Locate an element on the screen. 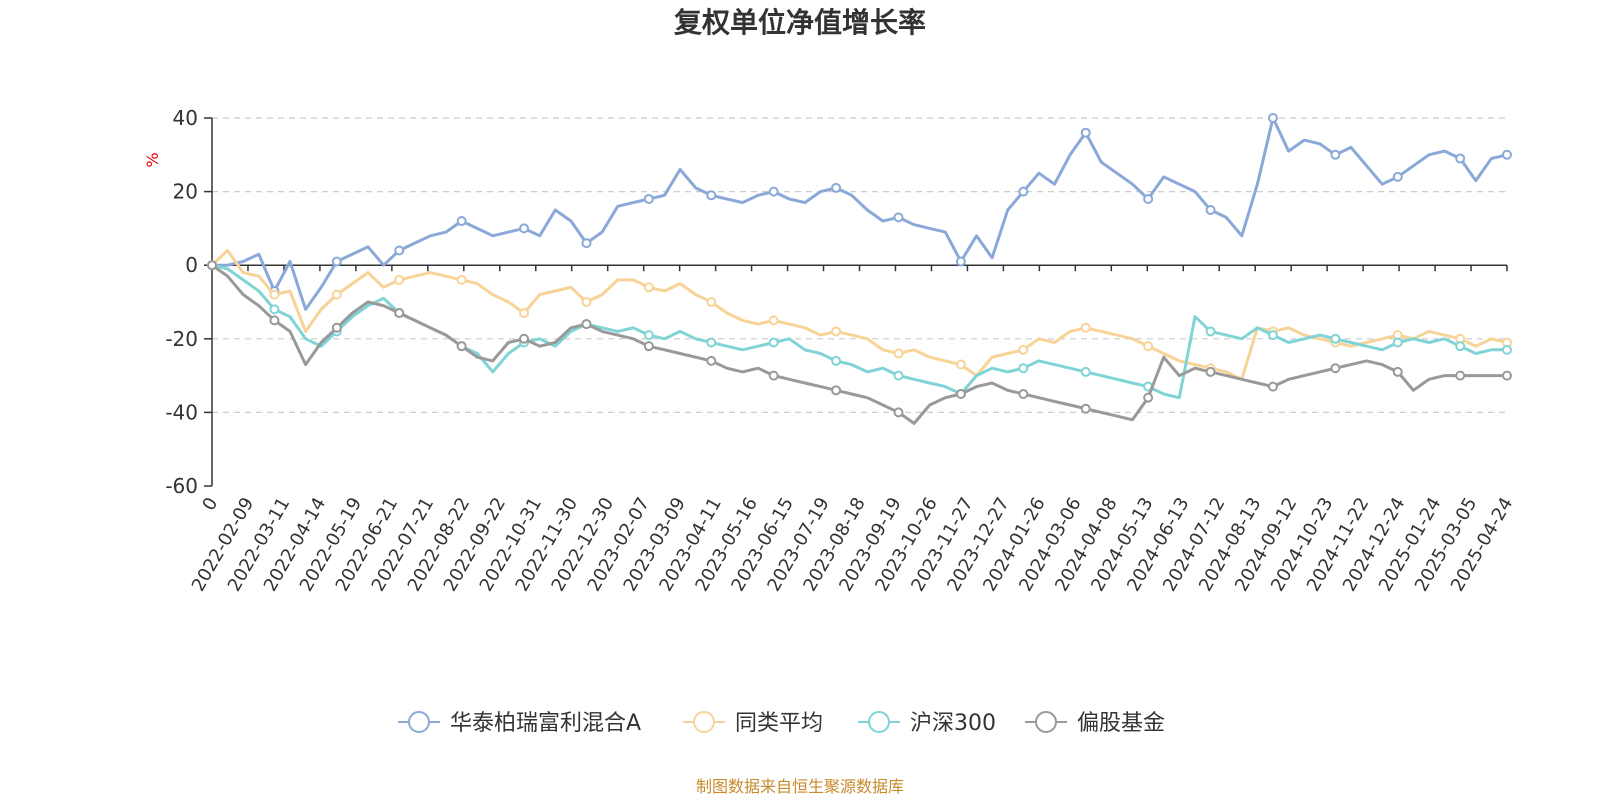 Image resolution: width=1600 pixels, height=800 pixels. y-tick-label: -20 is located at coordinates (181, 339).